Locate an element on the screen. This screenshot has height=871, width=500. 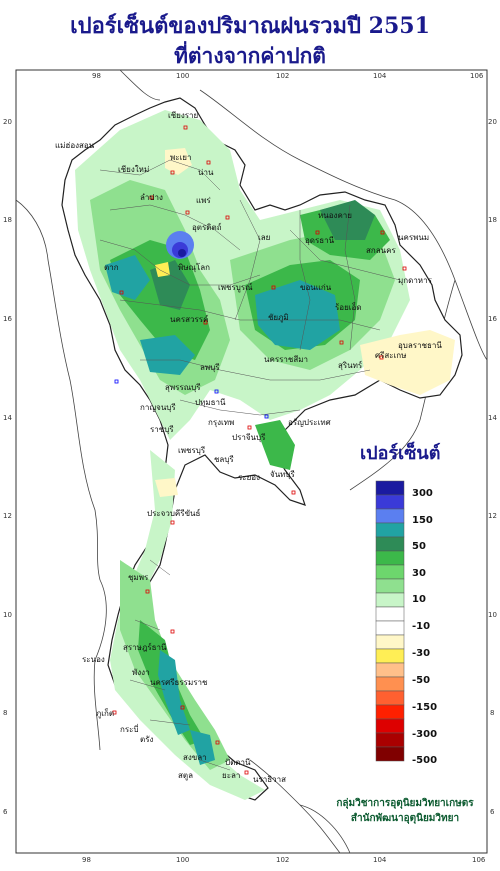
province-label: เชียงใหม่ is located at coordinates (133, 169).